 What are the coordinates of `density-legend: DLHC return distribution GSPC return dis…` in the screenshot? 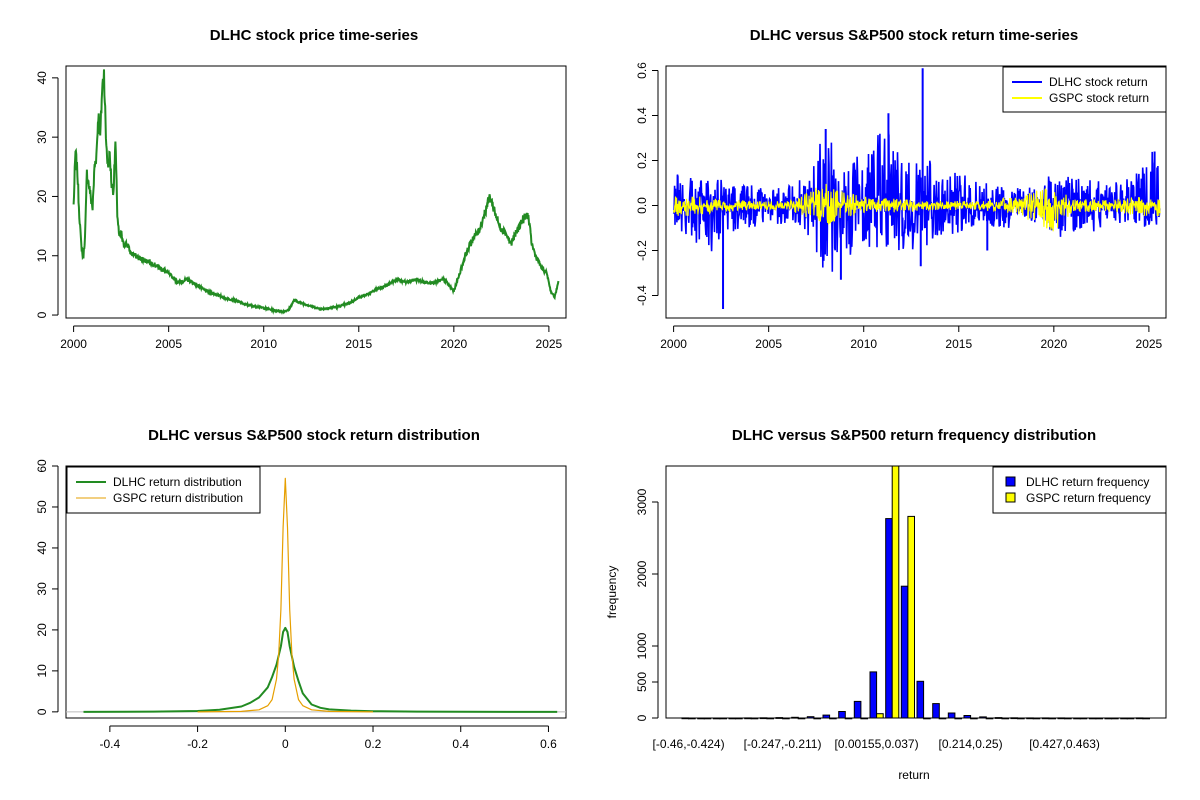 It's located at (163, 490).